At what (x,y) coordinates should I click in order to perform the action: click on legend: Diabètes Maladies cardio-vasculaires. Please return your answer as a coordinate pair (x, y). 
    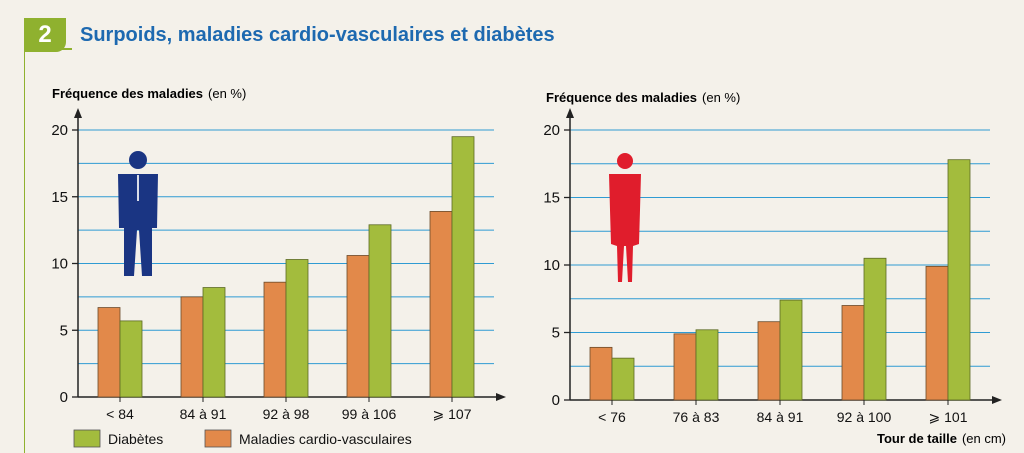
    Looking at the image, I should click on (242, 438).